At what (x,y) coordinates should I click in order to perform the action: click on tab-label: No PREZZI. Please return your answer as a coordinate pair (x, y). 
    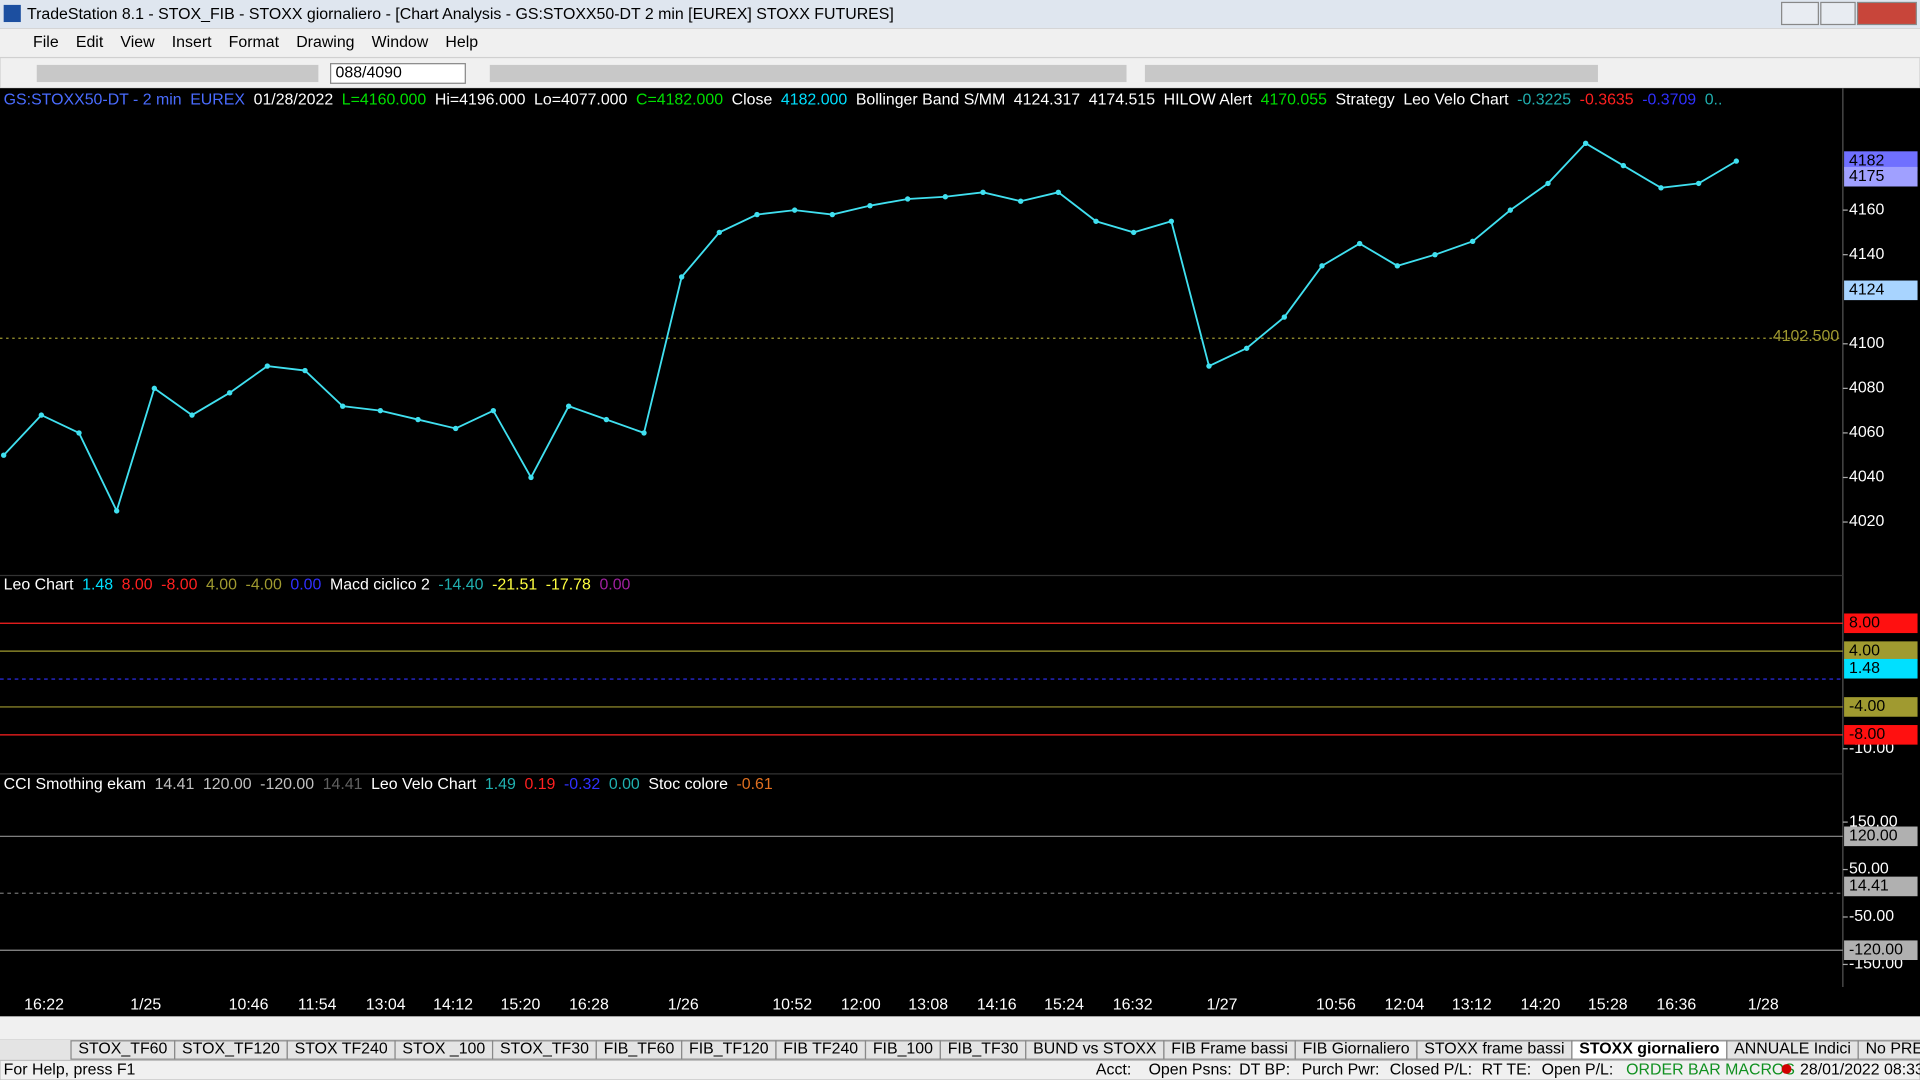
    Looking at the image, I should click on (1893, 1049).